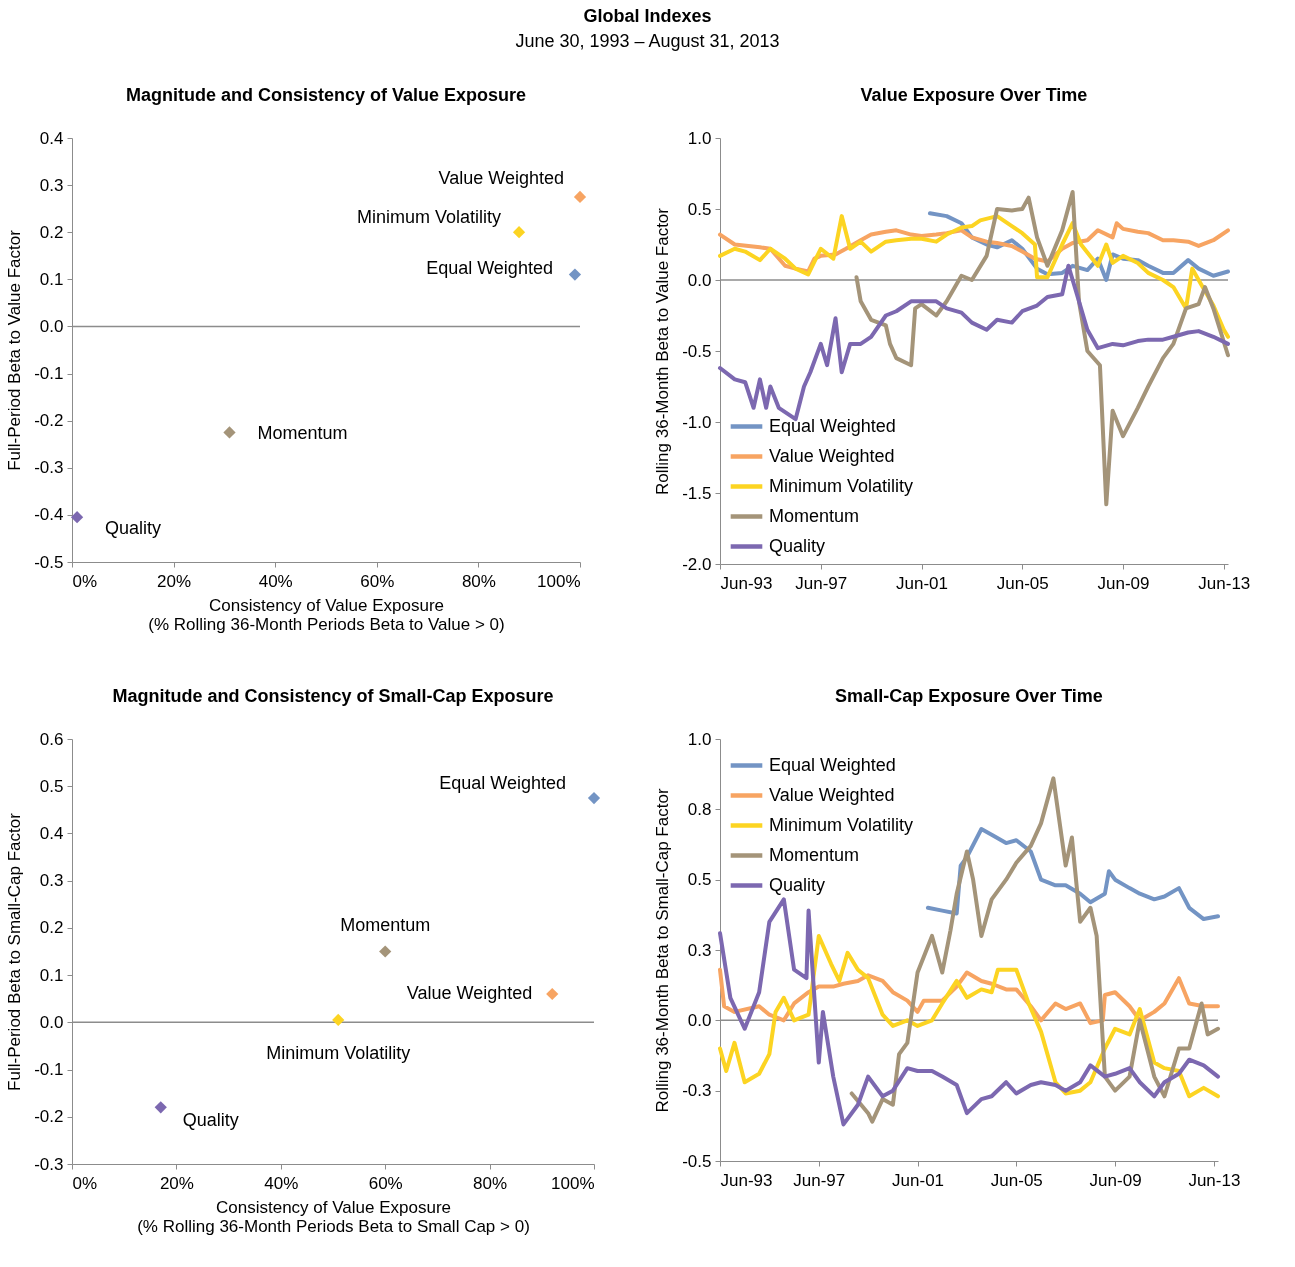 The width and height of the screenshot is (1295, 1267). What do you see at coordinates (974, 95) in the screenshot?
I see `chart-title: Value Exposure Over Time` at bounding box center [974, 95].